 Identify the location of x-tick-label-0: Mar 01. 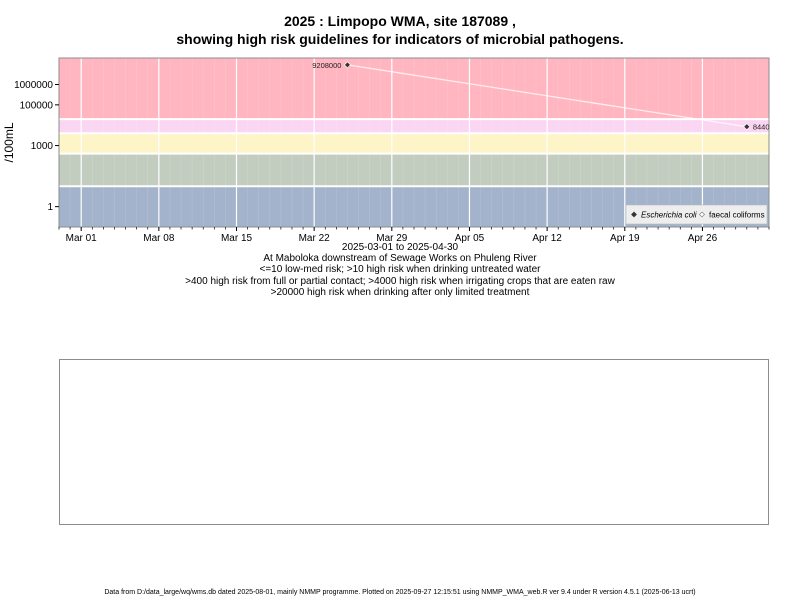
(82, 238).